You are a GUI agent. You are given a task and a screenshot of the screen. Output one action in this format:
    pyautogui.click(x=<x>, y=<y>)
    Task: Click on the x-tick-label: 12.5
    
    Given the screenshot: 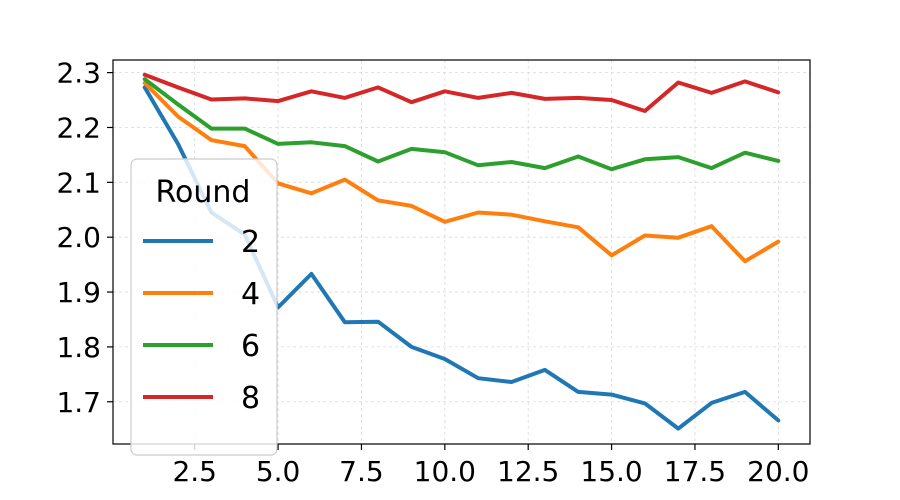 What is the action you would take?
    pyautogui.click(x=528, y=471)
    